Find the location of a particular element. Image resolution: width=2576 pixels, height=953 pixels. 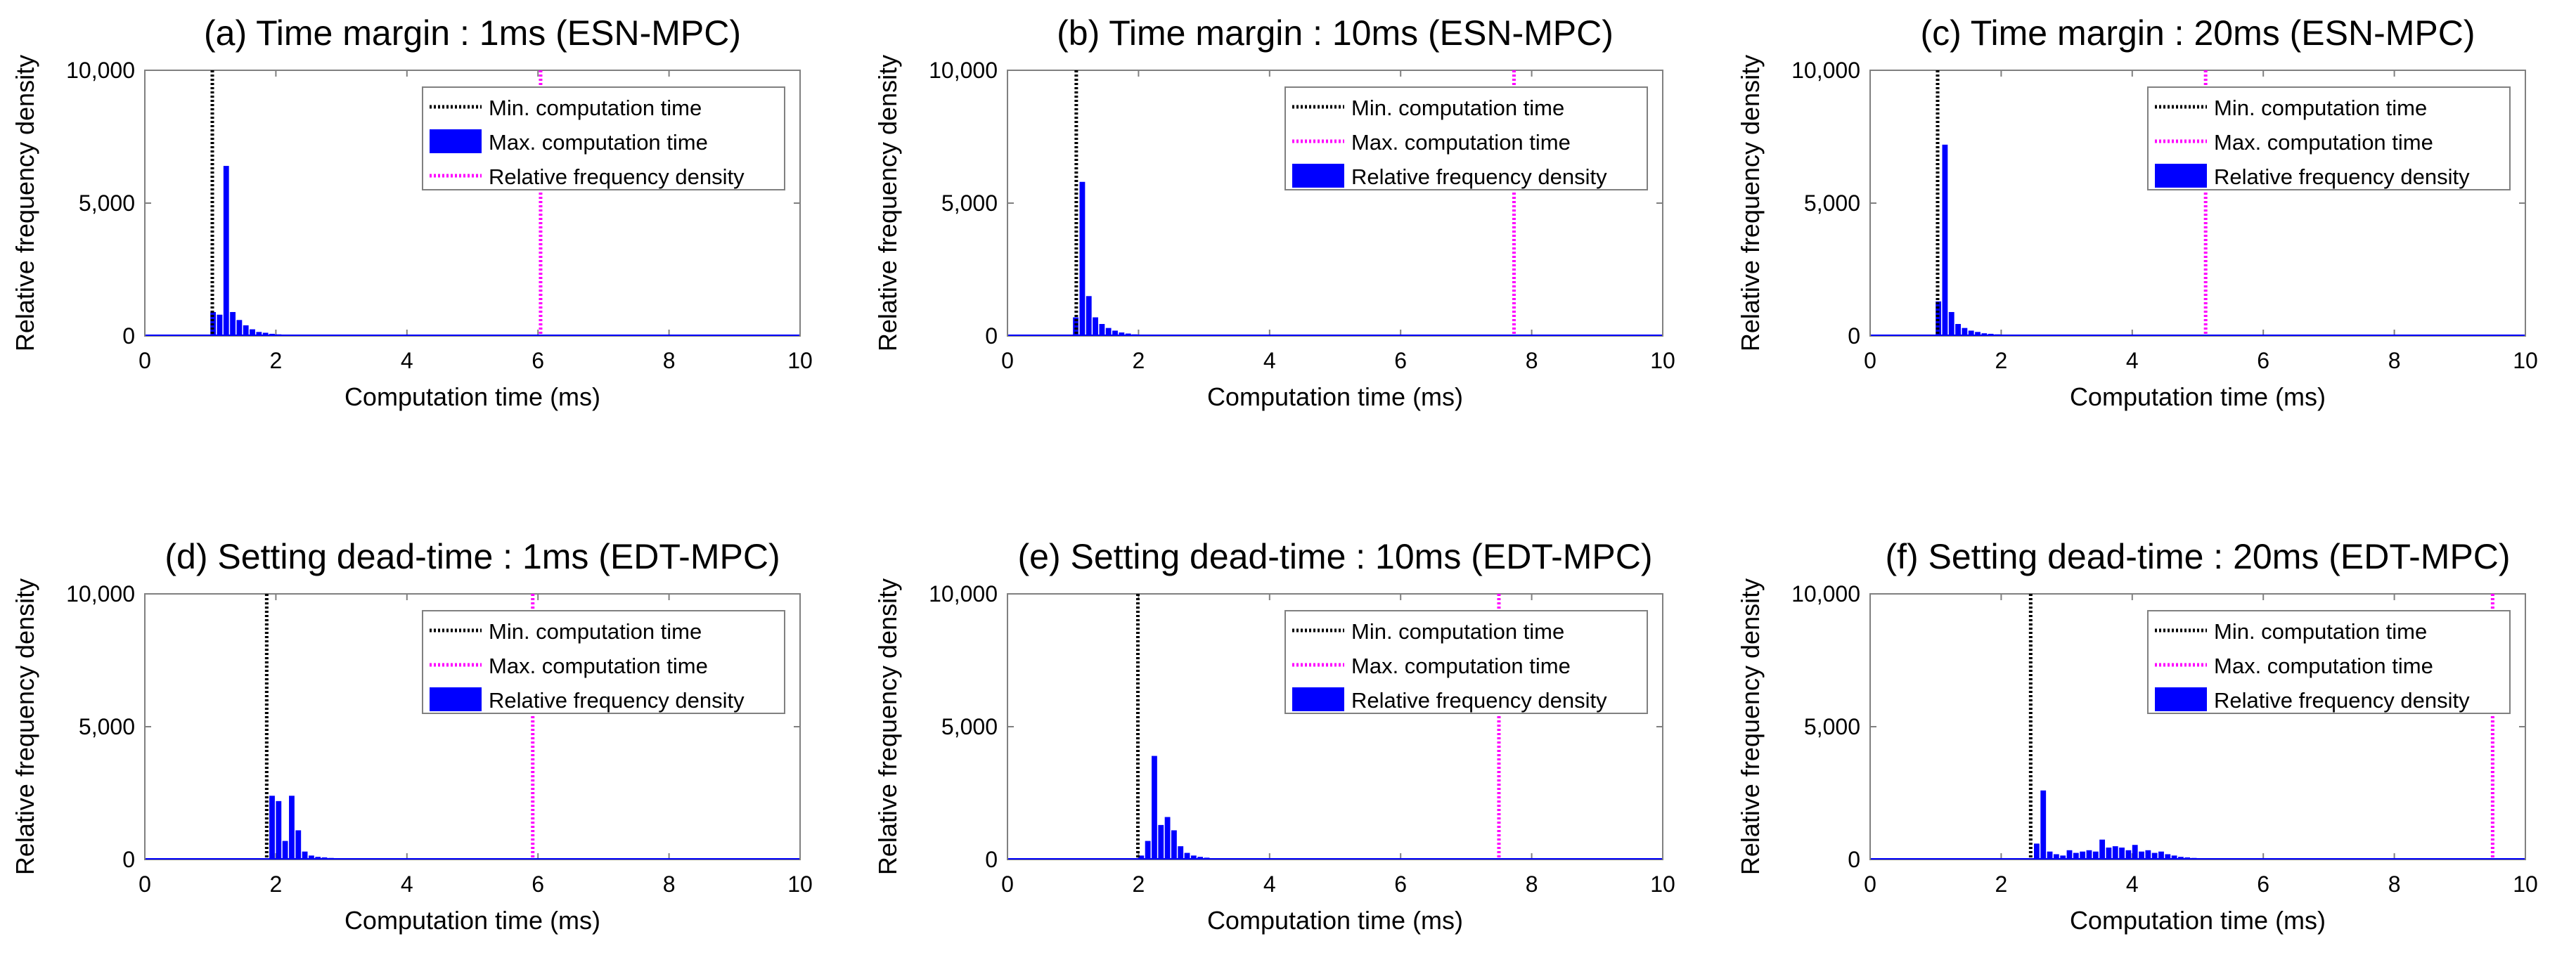

chart-title: (e) Setting dead-time : 10ms (EDT-MPC) is located at coordinates (1334, 556).